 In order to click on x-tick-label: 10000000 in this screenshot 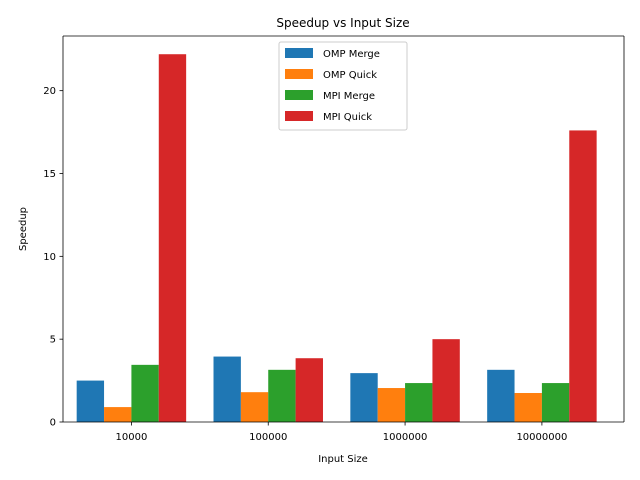, I will do `click(541, 437)`.